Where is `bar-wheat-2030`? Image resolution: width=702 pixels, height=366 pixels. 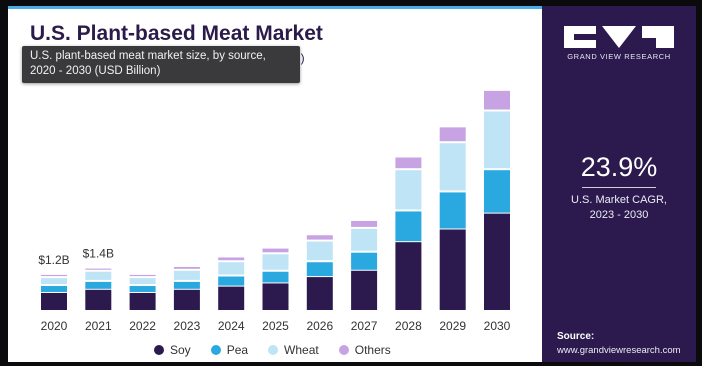
bar-wheat-2030 is located at coordinates (497, 140).